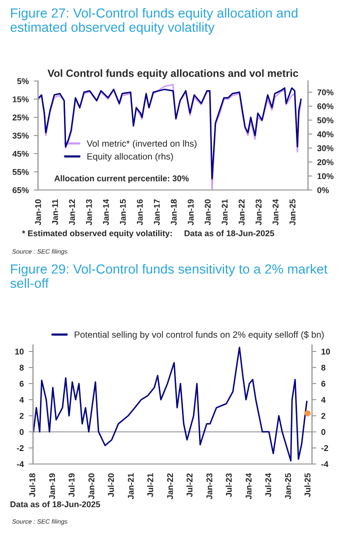 The width and height of the screenshot is (352, 535). I want to click on y2-tick-label: -2, so click(324, 448).